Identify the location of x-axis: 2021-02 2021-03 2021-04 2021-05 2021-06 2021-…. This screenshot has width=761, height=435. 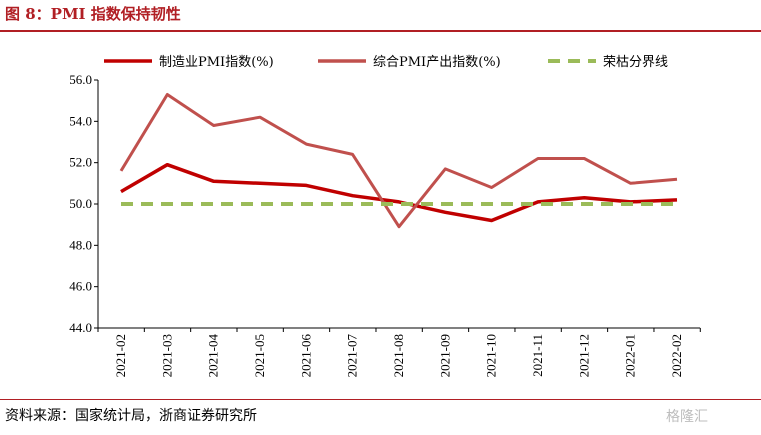
(399, 352).